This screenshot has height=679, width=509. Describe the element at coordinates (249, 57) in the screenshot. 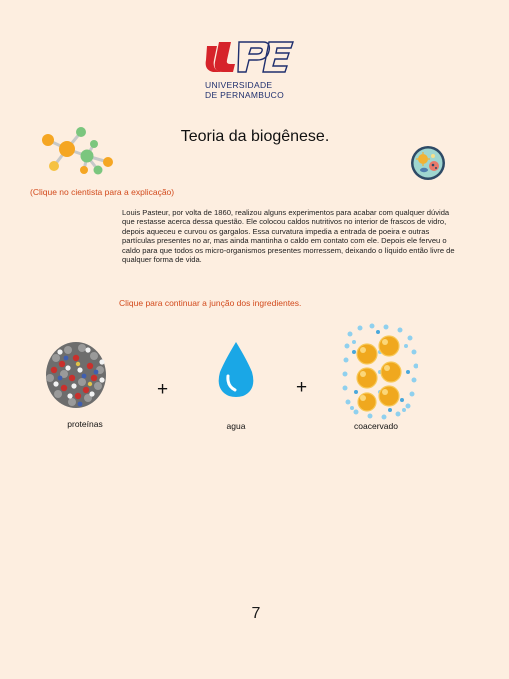

I see `upe-logo-mark` at that location.